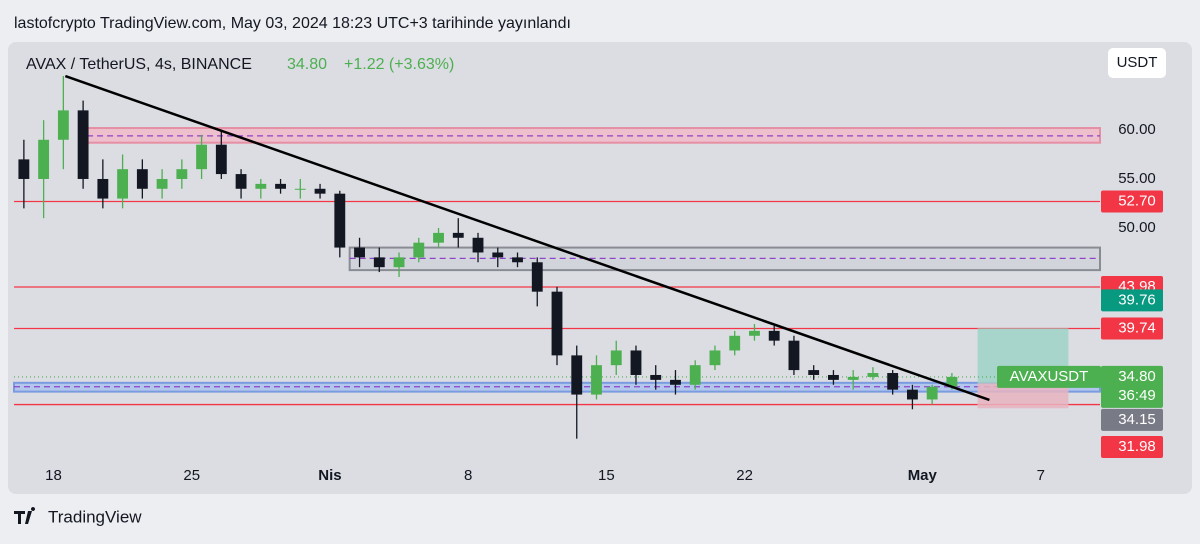 This screenshot has width=1200, height=544. Describe the element at coordinates (1137, 446) in the screenshot. I see `level-label: 31.98` at that location.